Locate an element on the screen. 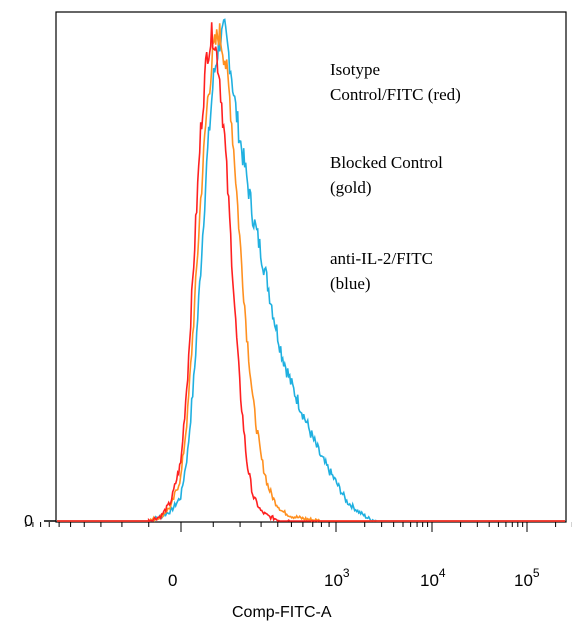  legend-entry-line: (blue) is located at coordinates (350, 283).